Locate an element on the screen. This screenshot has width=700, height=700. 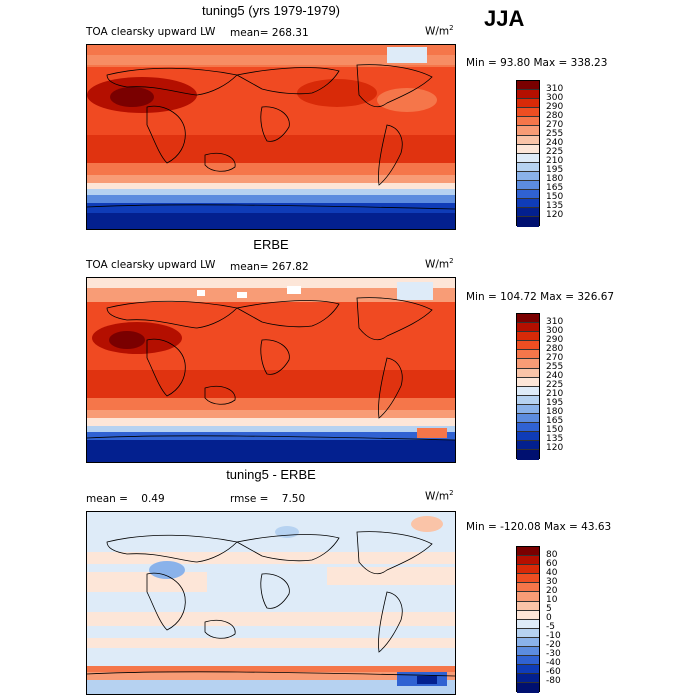
panel-1-units: W/m2 is located at coordinates (439, 31).